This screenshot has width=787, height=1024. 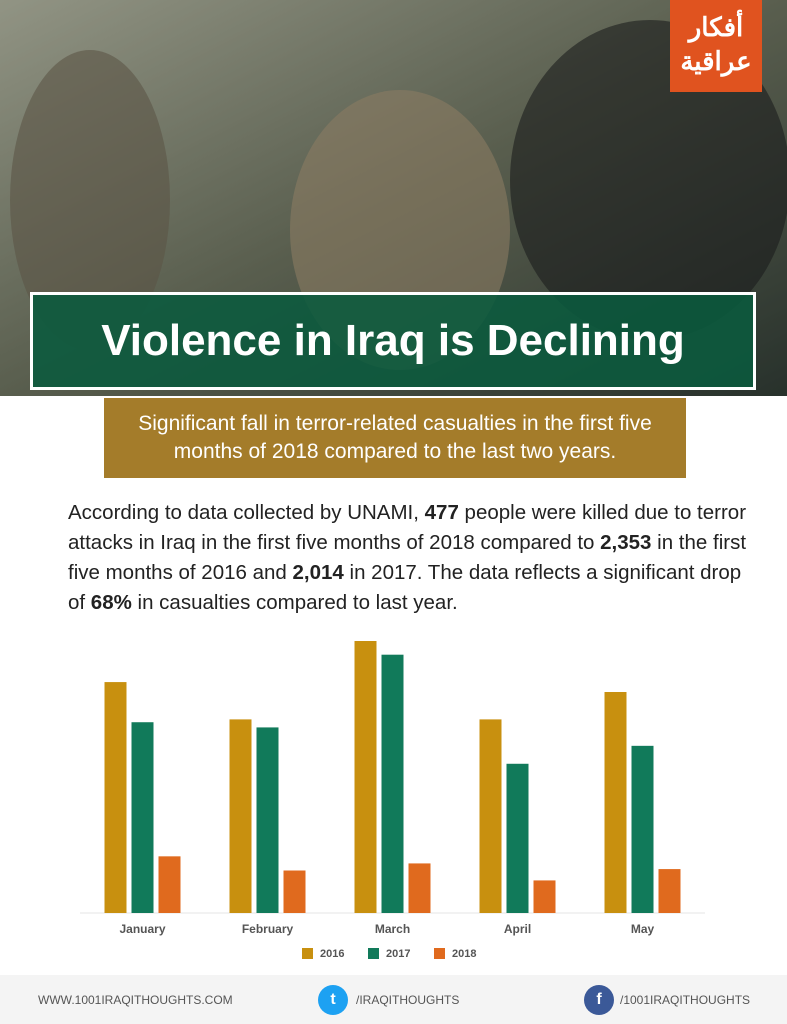 I want to click on x-tick-label: April, so click(x=517, y=929).